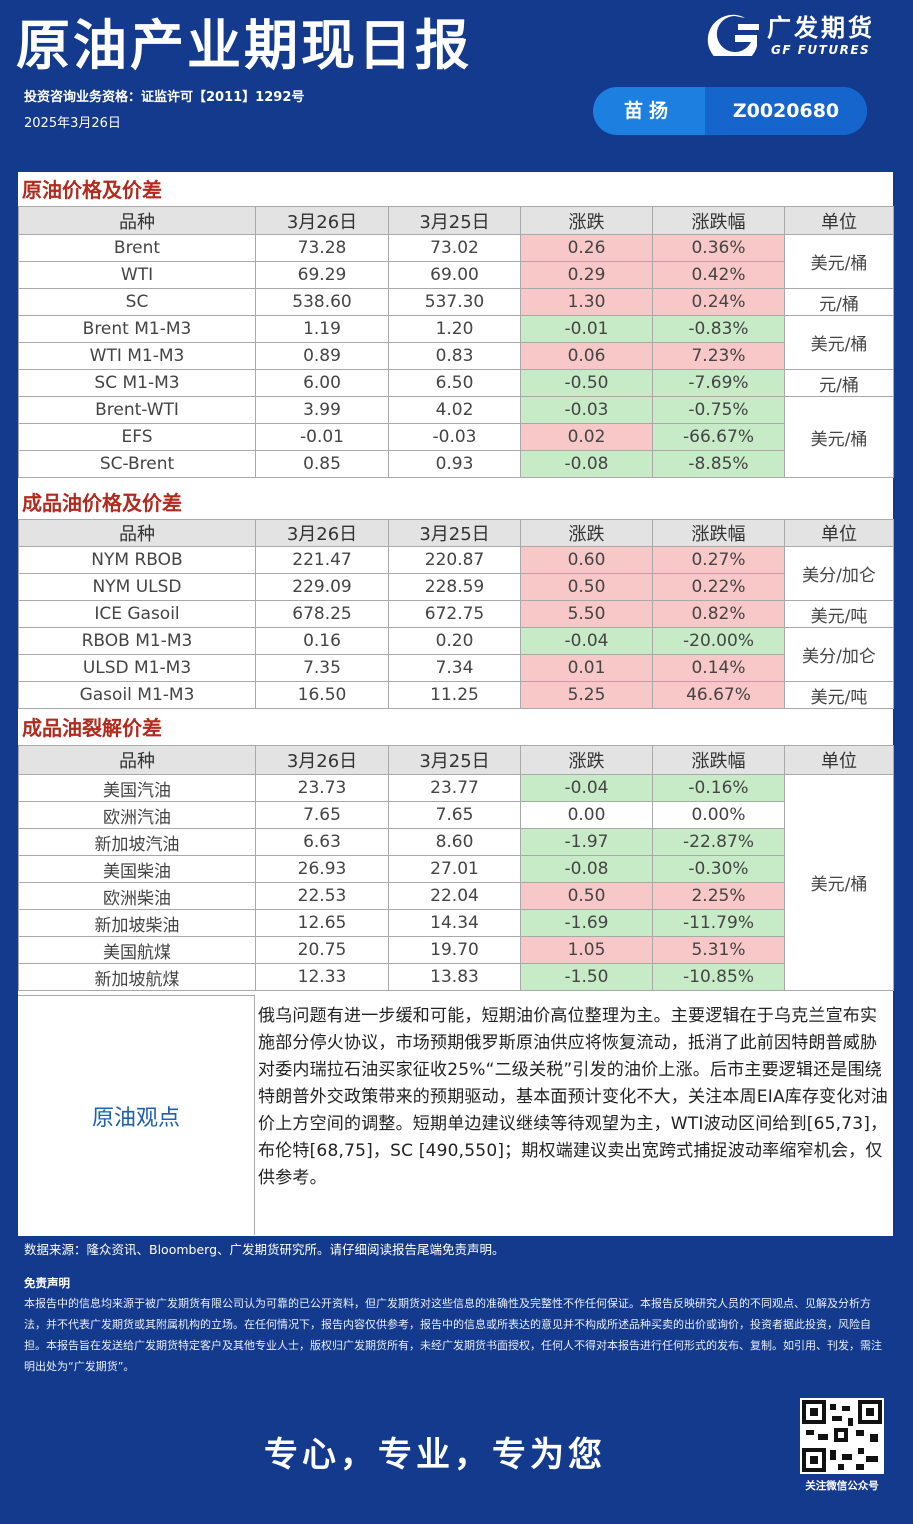 The image size is (913, 1524). What do you see at coordinates (137, 464) in the screenshot?
I see `product-name-cell: SC-Brent` at bounding box center [137, 464].